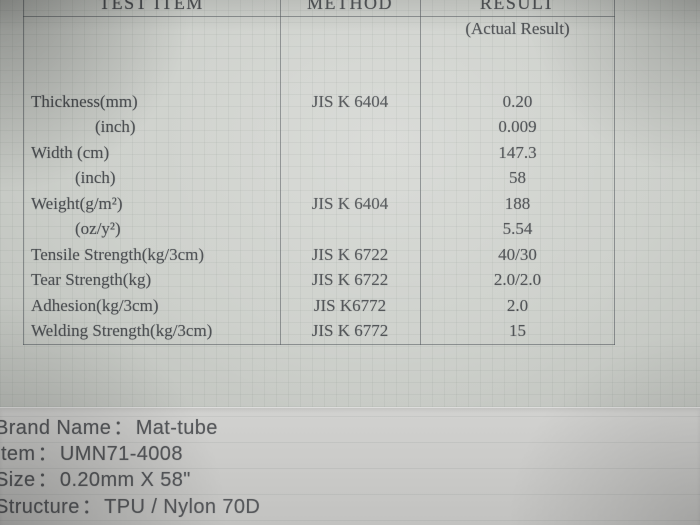  Describe the element at coordinates (91, 280) in the screenshot. I see `test-item-label: Tear Strength(kg)` at that location.